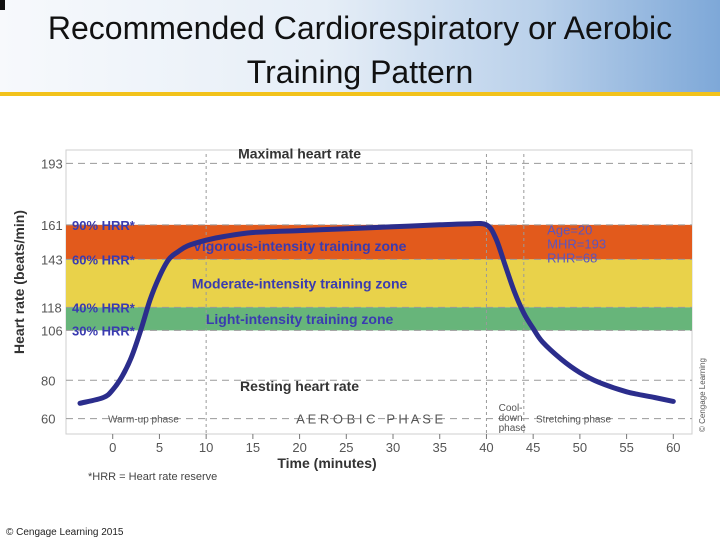  What do you see at coordinates (299, 447) in the screenshot?
I see `x-tick-label-4: 20` at bounding box center [299, 447].